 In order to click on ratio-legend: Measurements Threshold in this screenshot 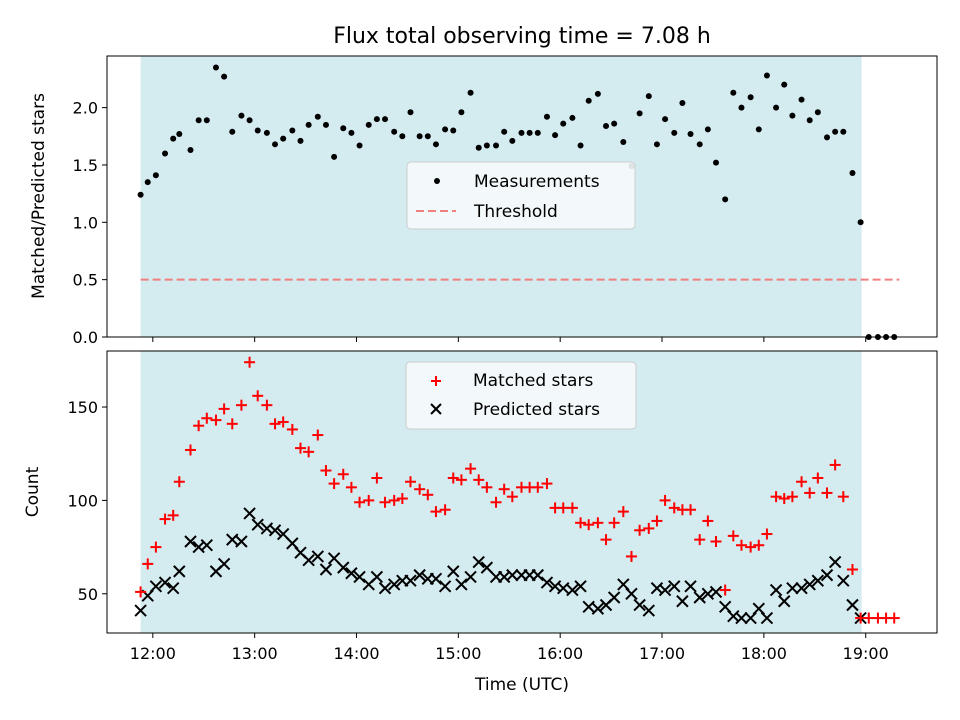, I will do `click(521, 195)`.